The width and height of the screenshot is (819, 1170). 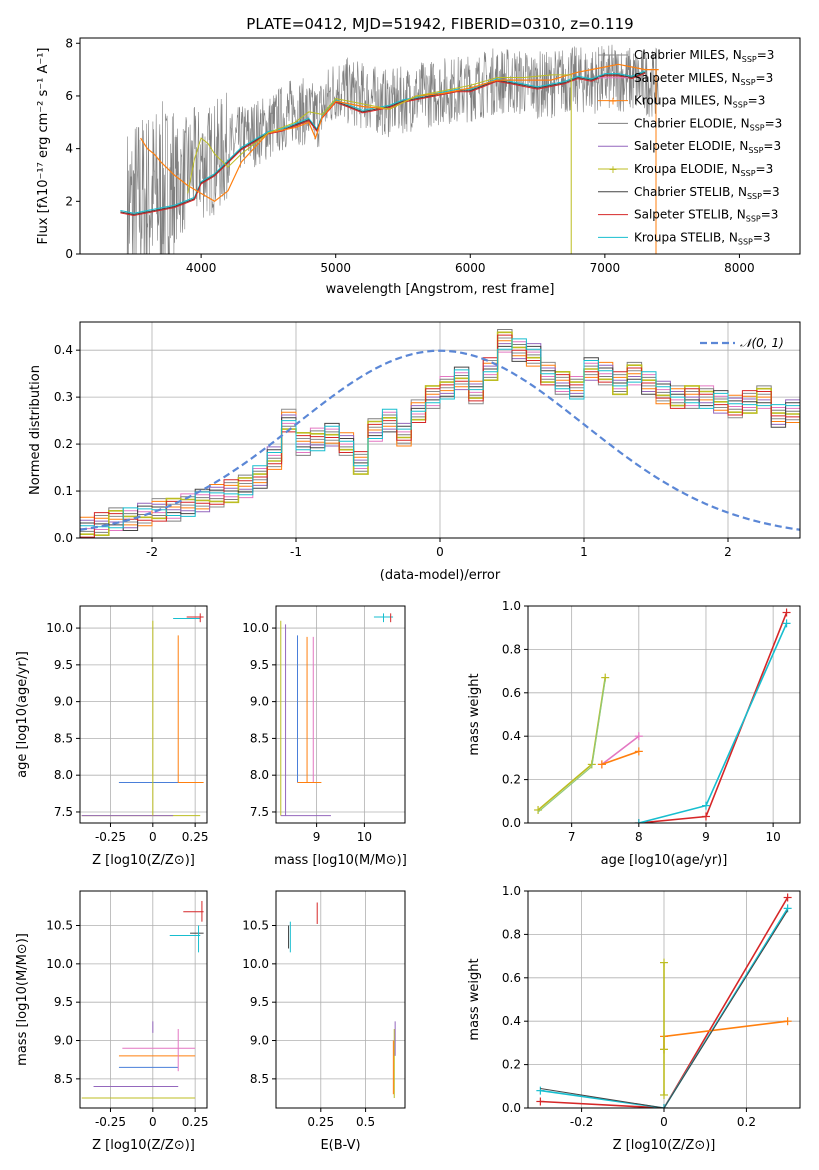 I want to click on residuals-ytick-label: 0.3, so click(x=63, y=397).